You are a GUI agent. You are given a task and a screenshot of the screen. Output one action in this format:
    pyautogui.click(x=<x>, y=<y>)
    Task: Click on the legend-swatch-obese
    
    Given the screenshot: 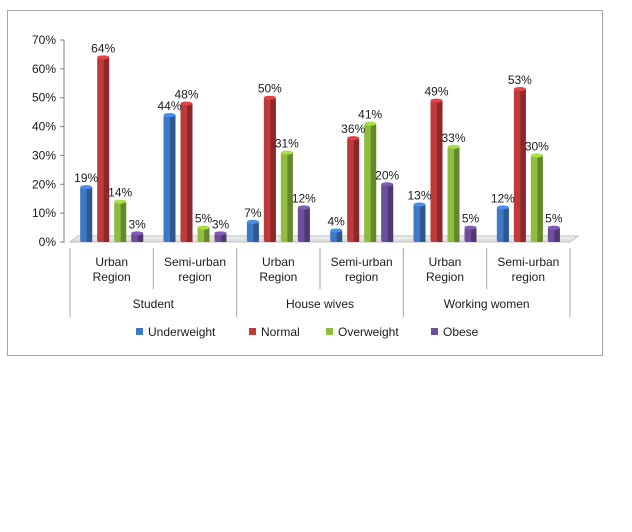 What is the action you would take?
    pyautogui.click(x=434, y=331)
    